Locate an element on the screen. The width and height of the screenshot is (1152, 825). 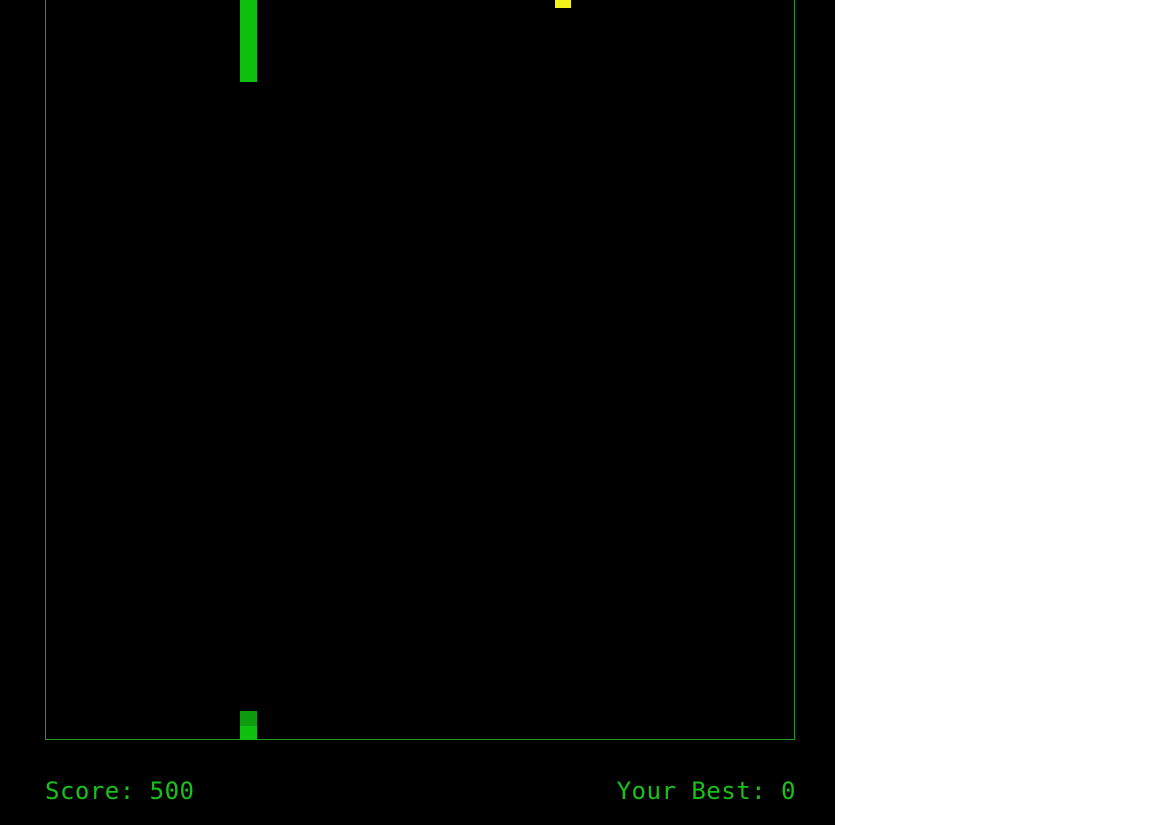
food-pellet is located at coordinates (563, 4).